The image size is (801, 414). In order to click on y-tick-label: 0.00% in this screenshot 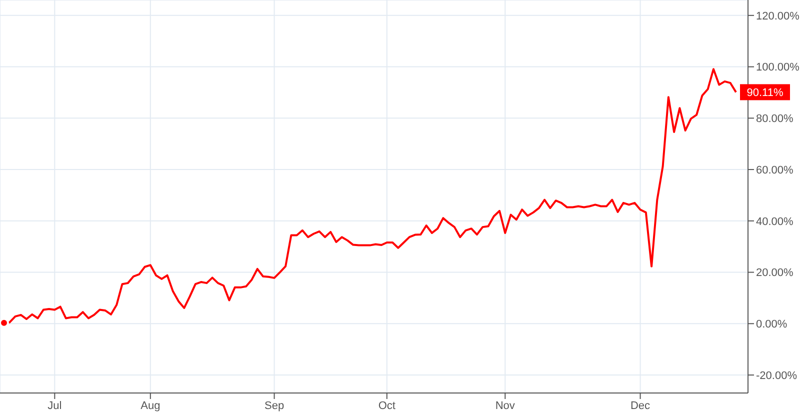, I will do `click(772, 324)`.